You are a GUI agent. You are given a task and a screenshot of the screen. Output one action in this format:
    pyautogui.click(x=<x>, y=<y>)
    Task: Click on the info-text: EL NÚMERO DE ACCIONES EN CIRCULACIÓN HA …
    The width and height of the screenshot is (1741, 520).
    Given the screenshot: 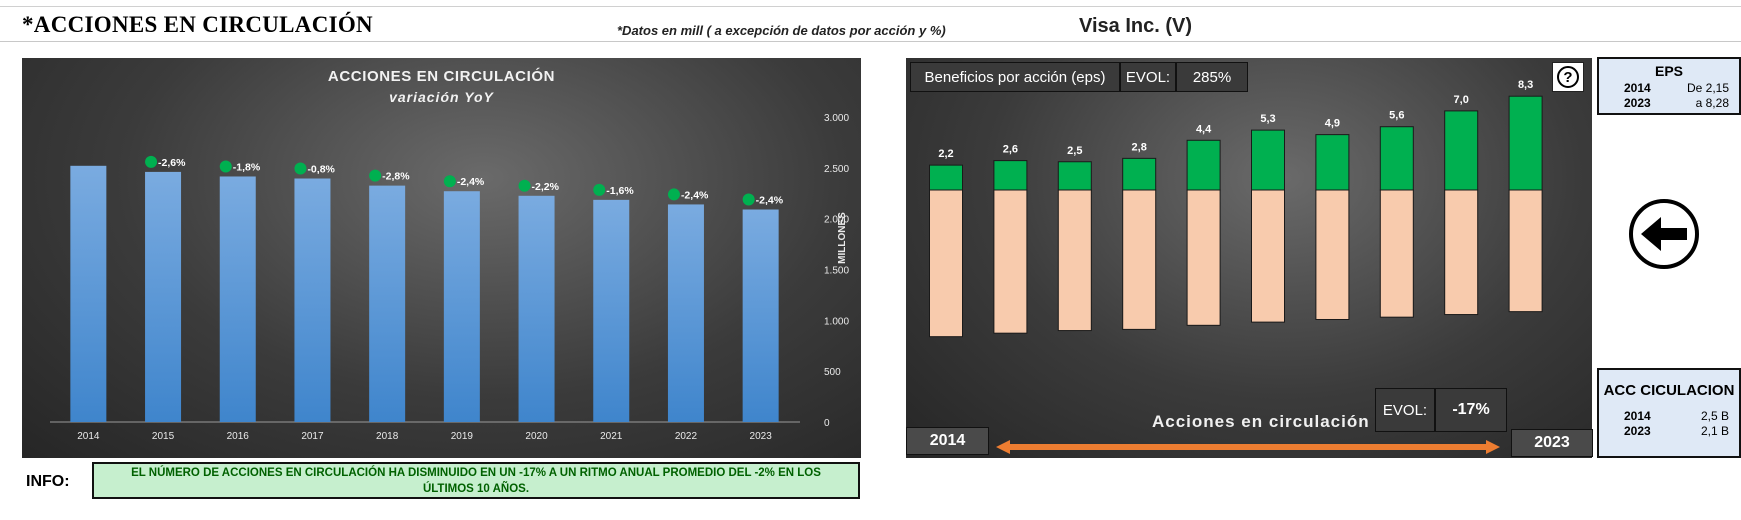 What is the action you would take?
    pyautogui.click(x=476, y=480)
    